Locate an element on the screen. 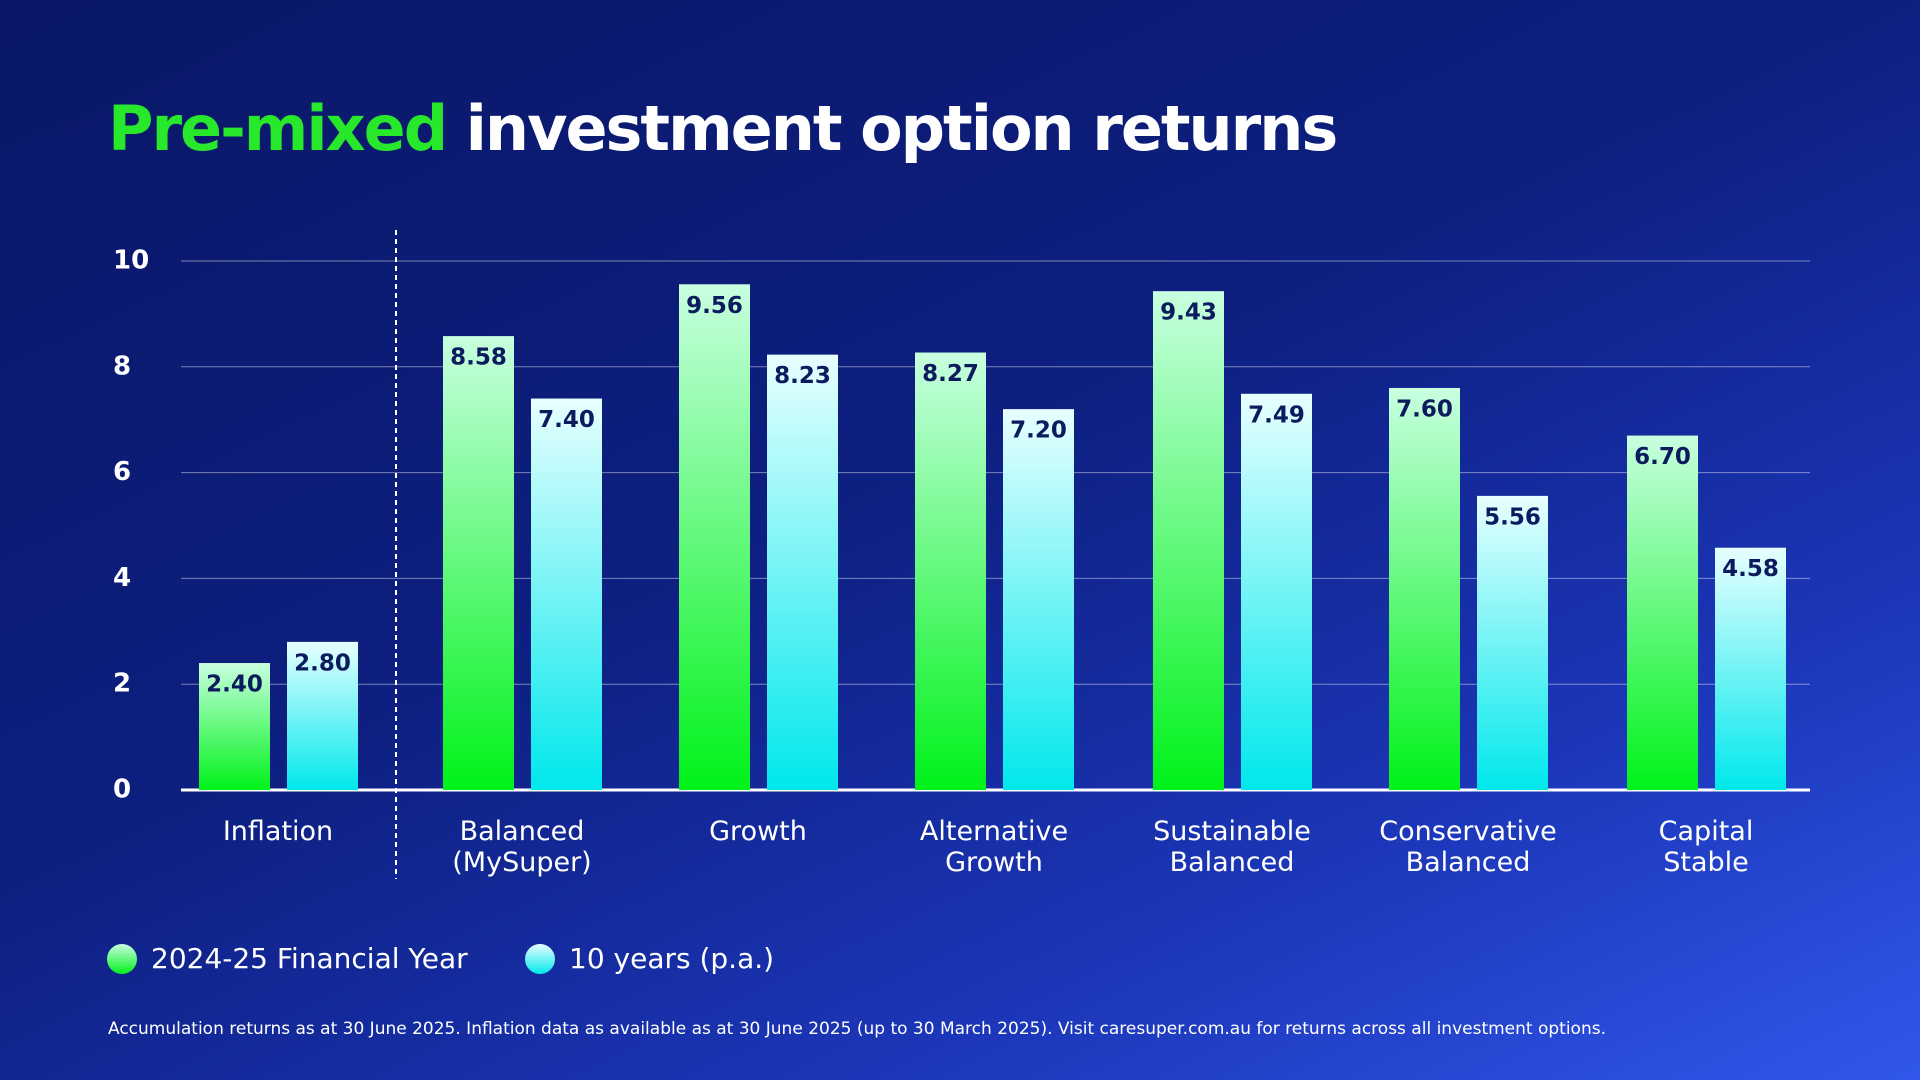 This screenshot has width=1920, height=1080. value-label: 9.43 is located at coordinates (1188, 313).